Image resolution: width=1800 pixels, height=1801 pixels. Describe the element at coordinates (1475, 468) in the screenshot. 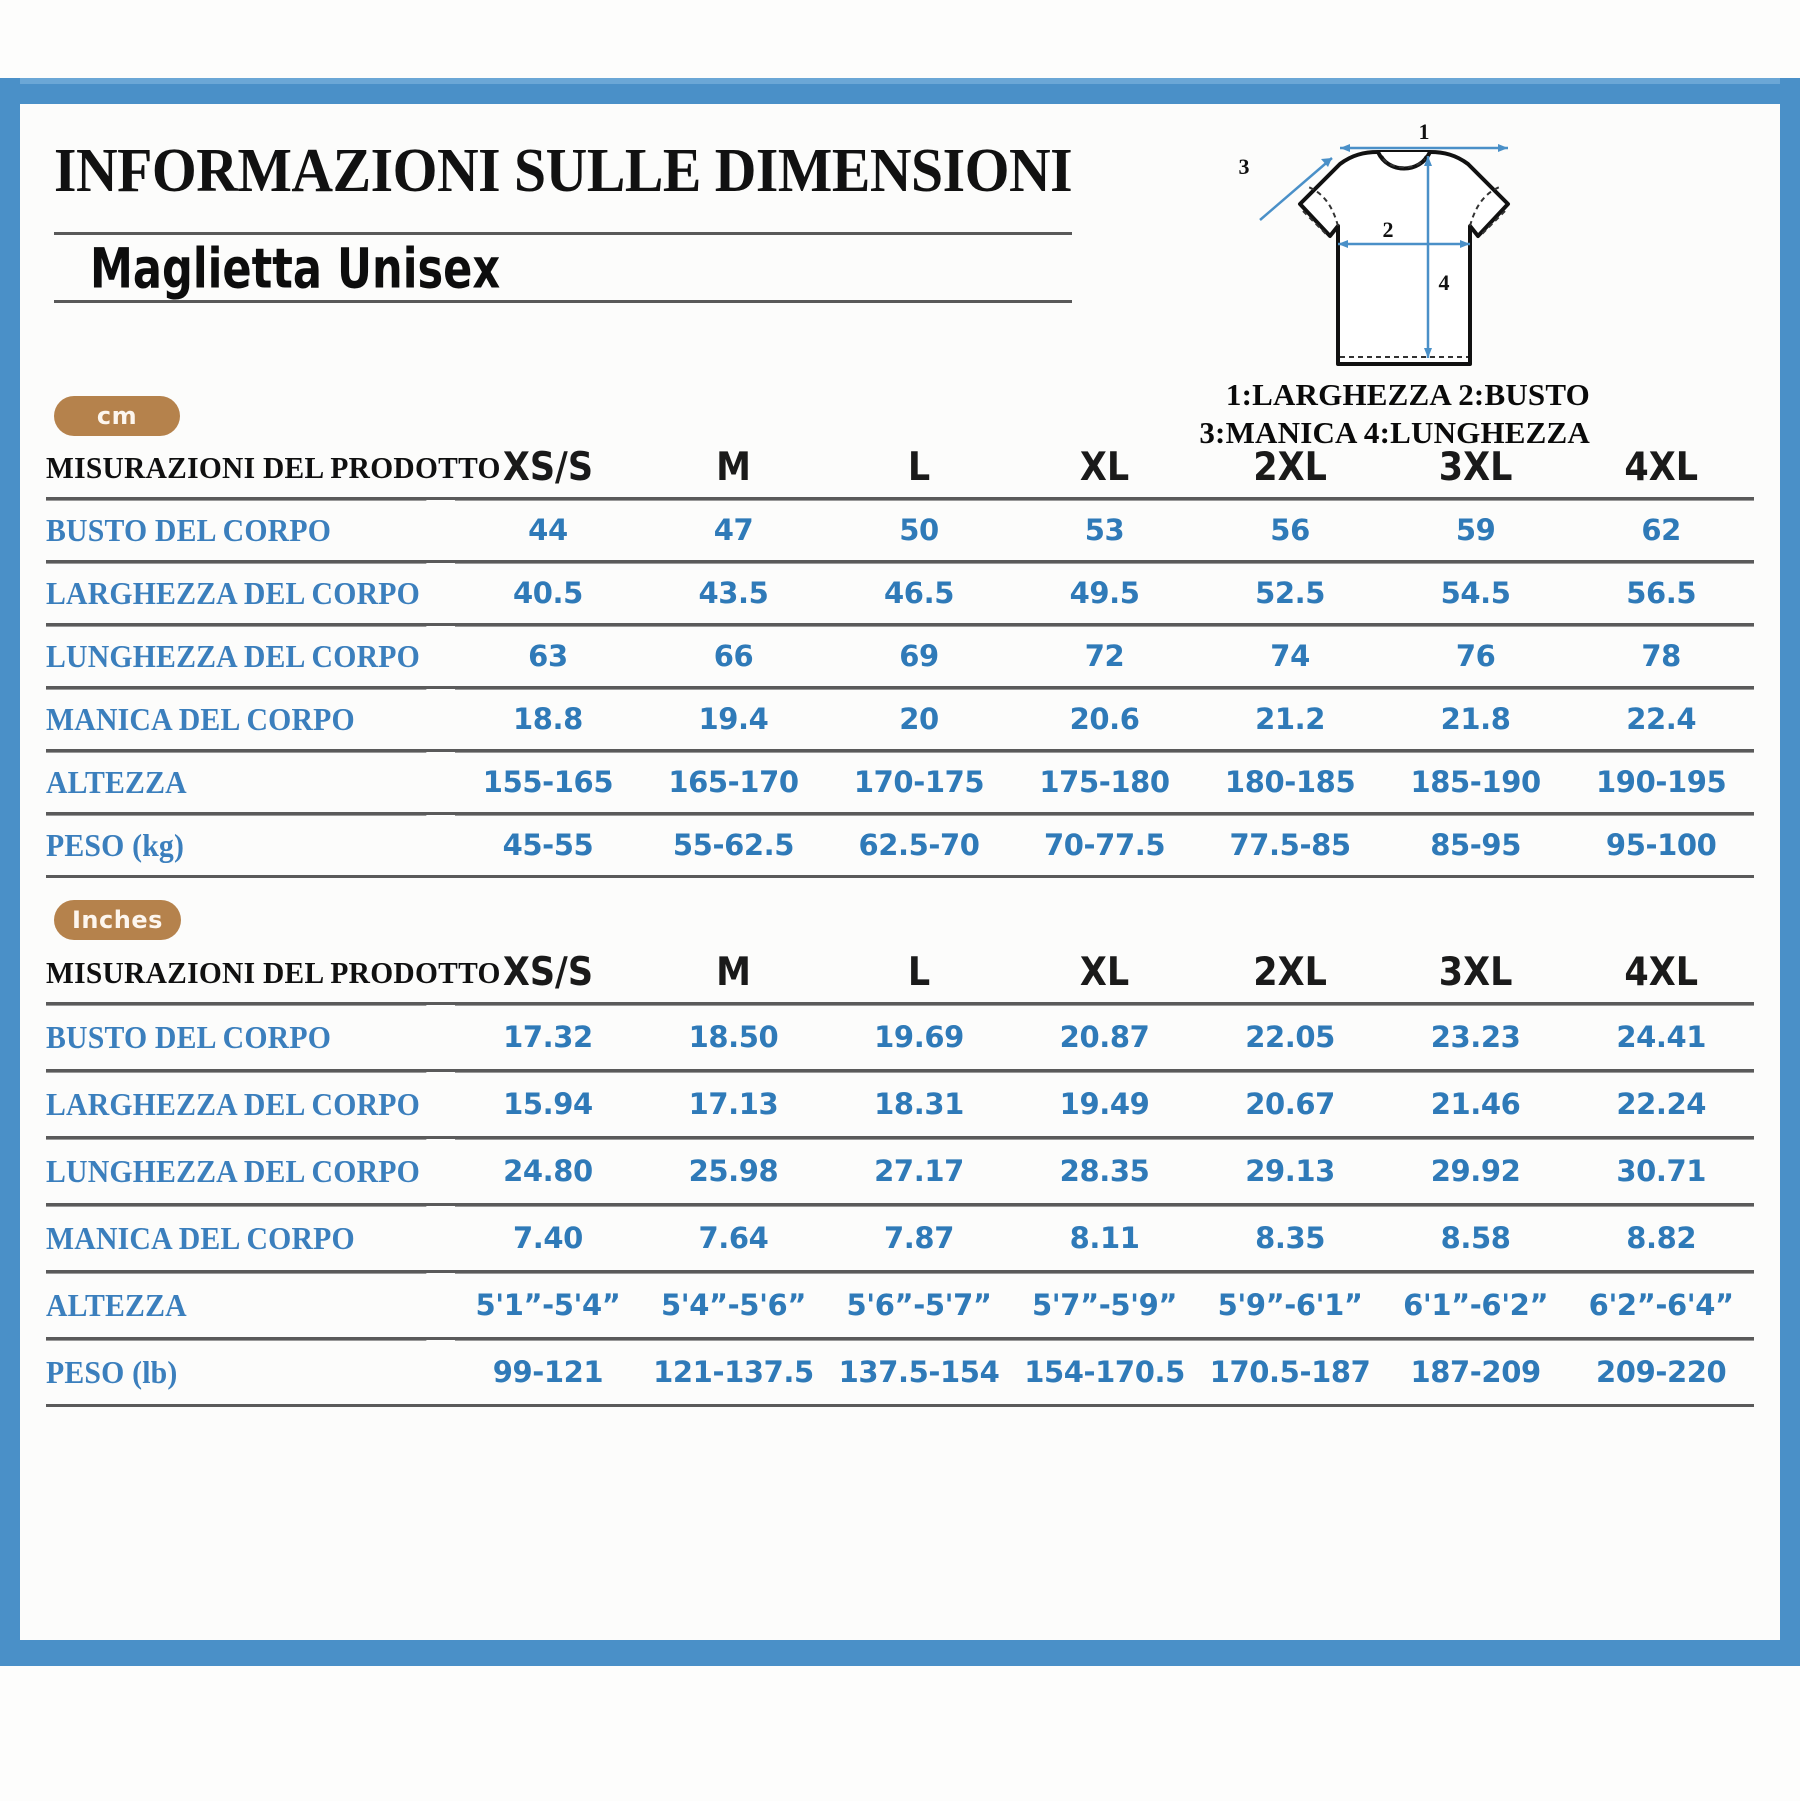

I see `cm-size-3xl: 3XL` at that location.